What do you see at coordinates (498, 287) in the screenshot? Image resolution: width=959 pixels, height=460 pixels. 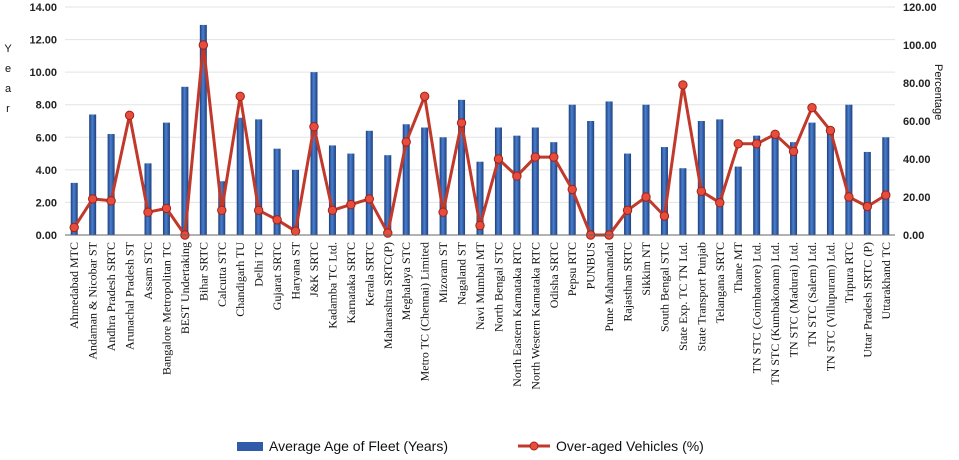 I see `category-label: North Bengal STC` at bounding box center [498, 287].